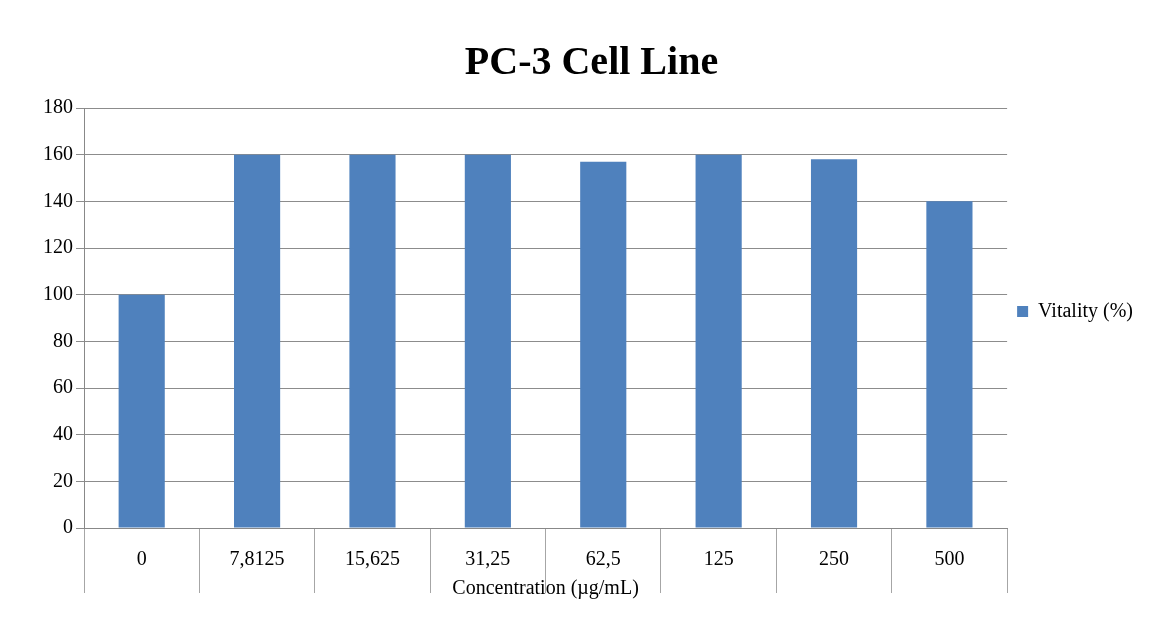 This screenshot has height=623, width=1153. Describe the element at coordinates (834, 558) in the screenshot. I see `x-tick-label: 250` at that location.